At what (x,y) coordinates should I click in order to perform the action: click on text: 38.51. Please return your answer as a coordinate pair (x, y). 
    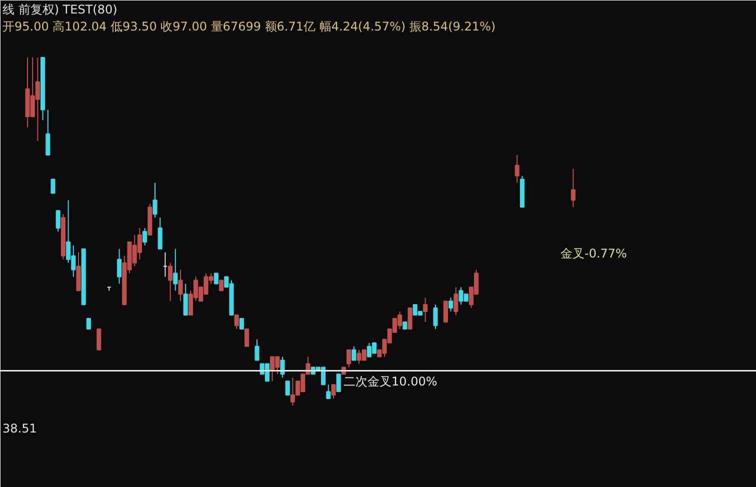
    Looking at the image, I should click on (19, 429).